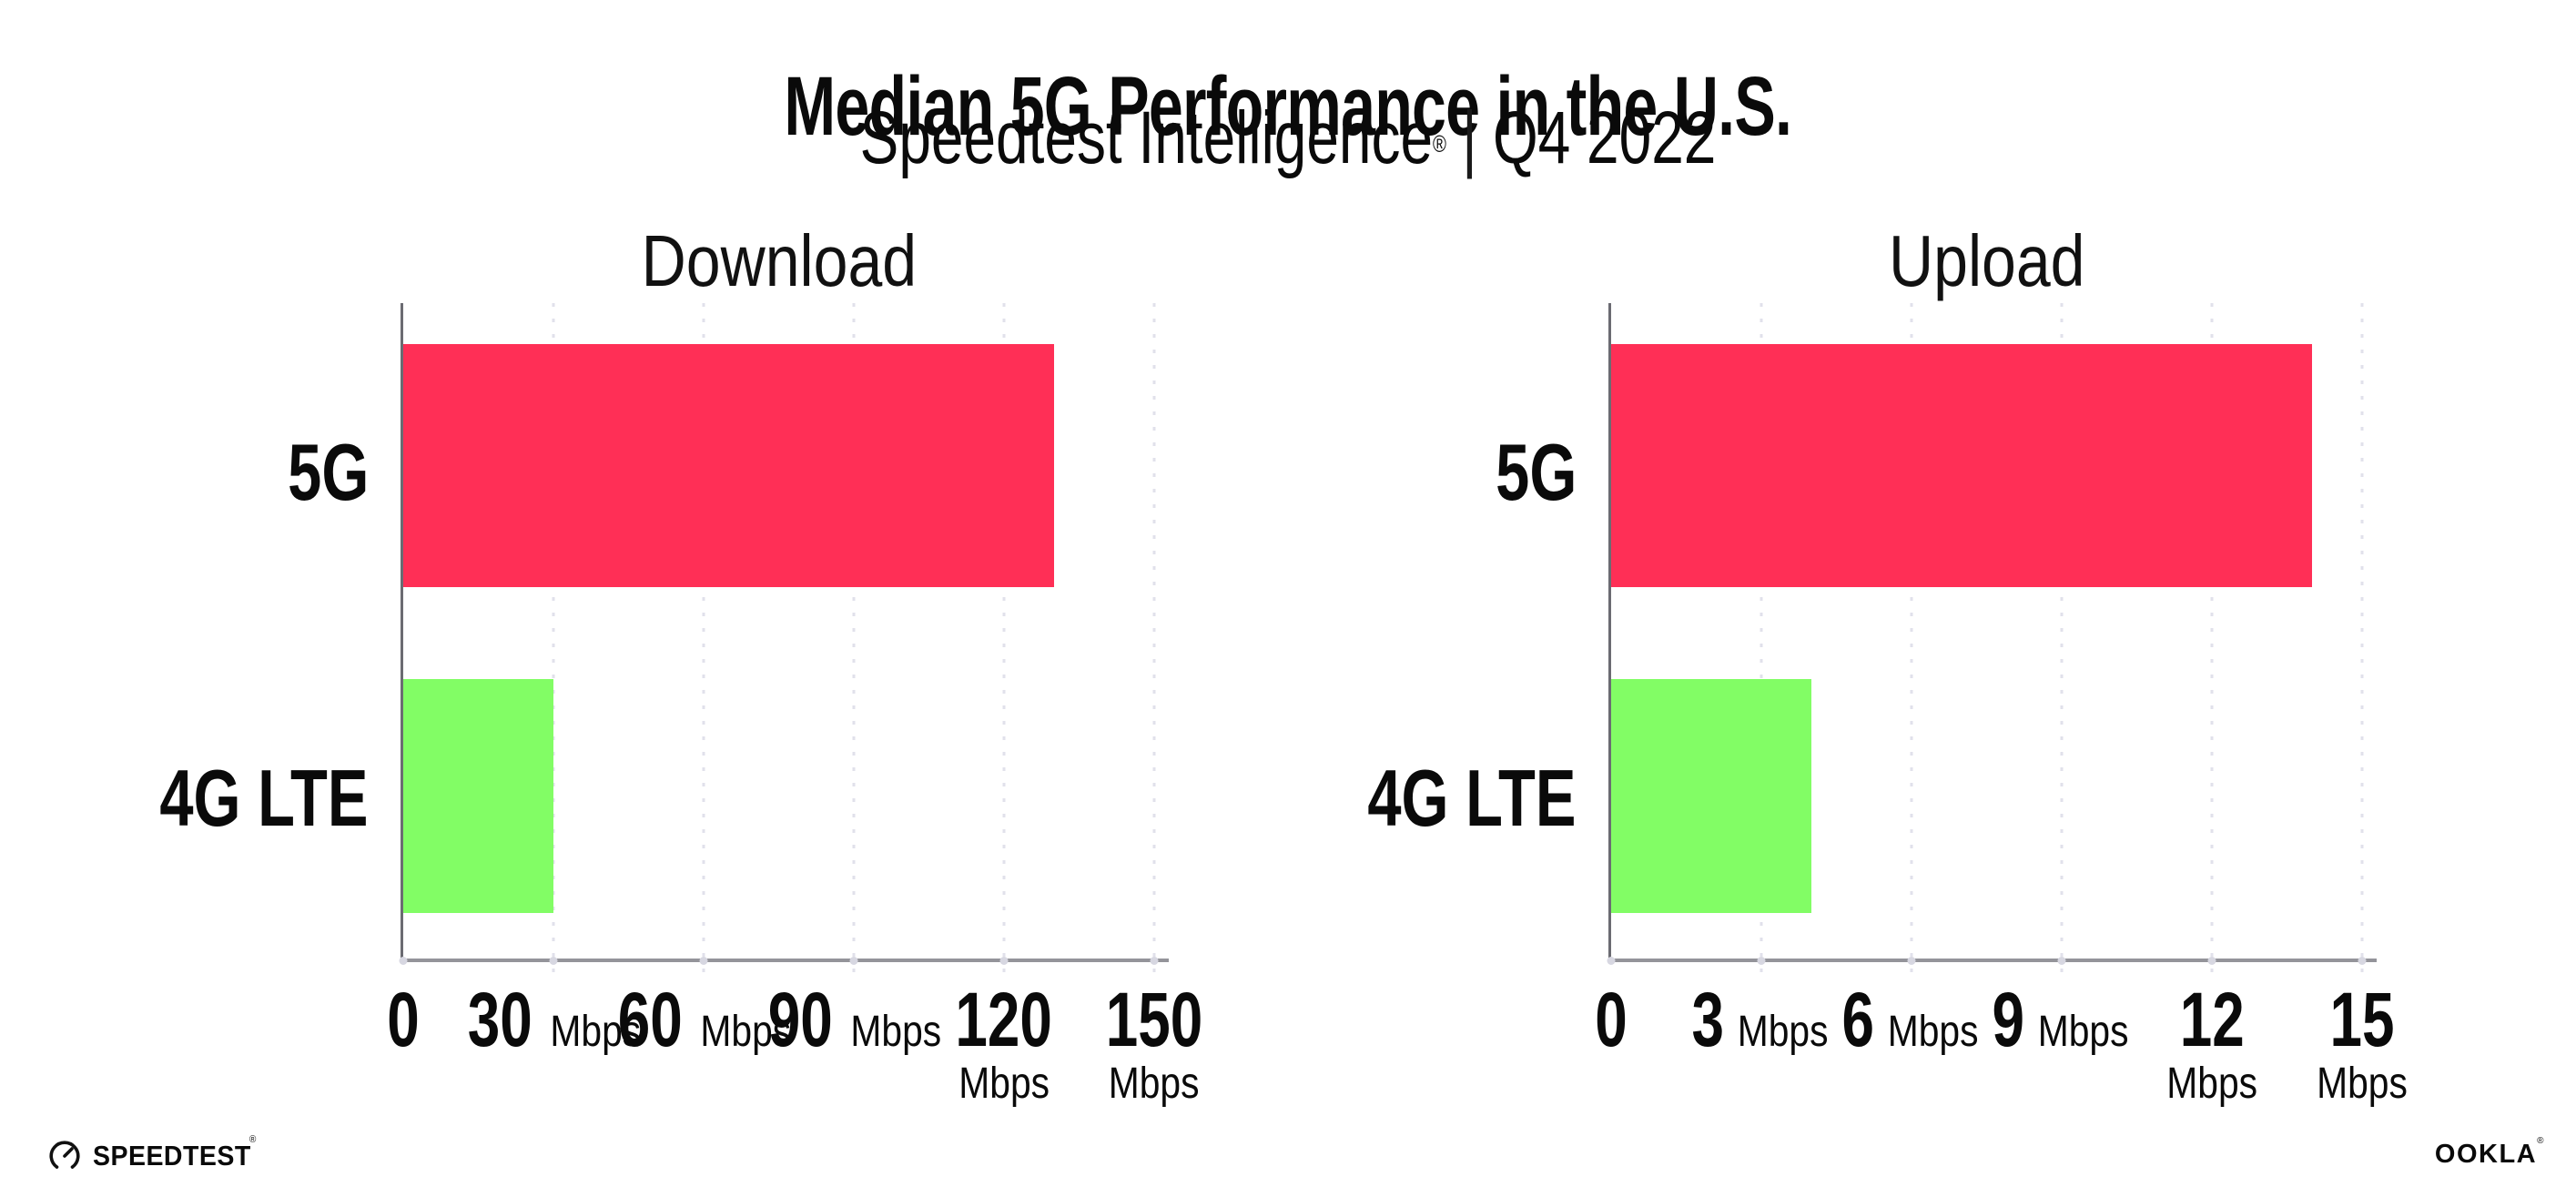  I want to click on x-tick-value: 30, so click(499, 1020).